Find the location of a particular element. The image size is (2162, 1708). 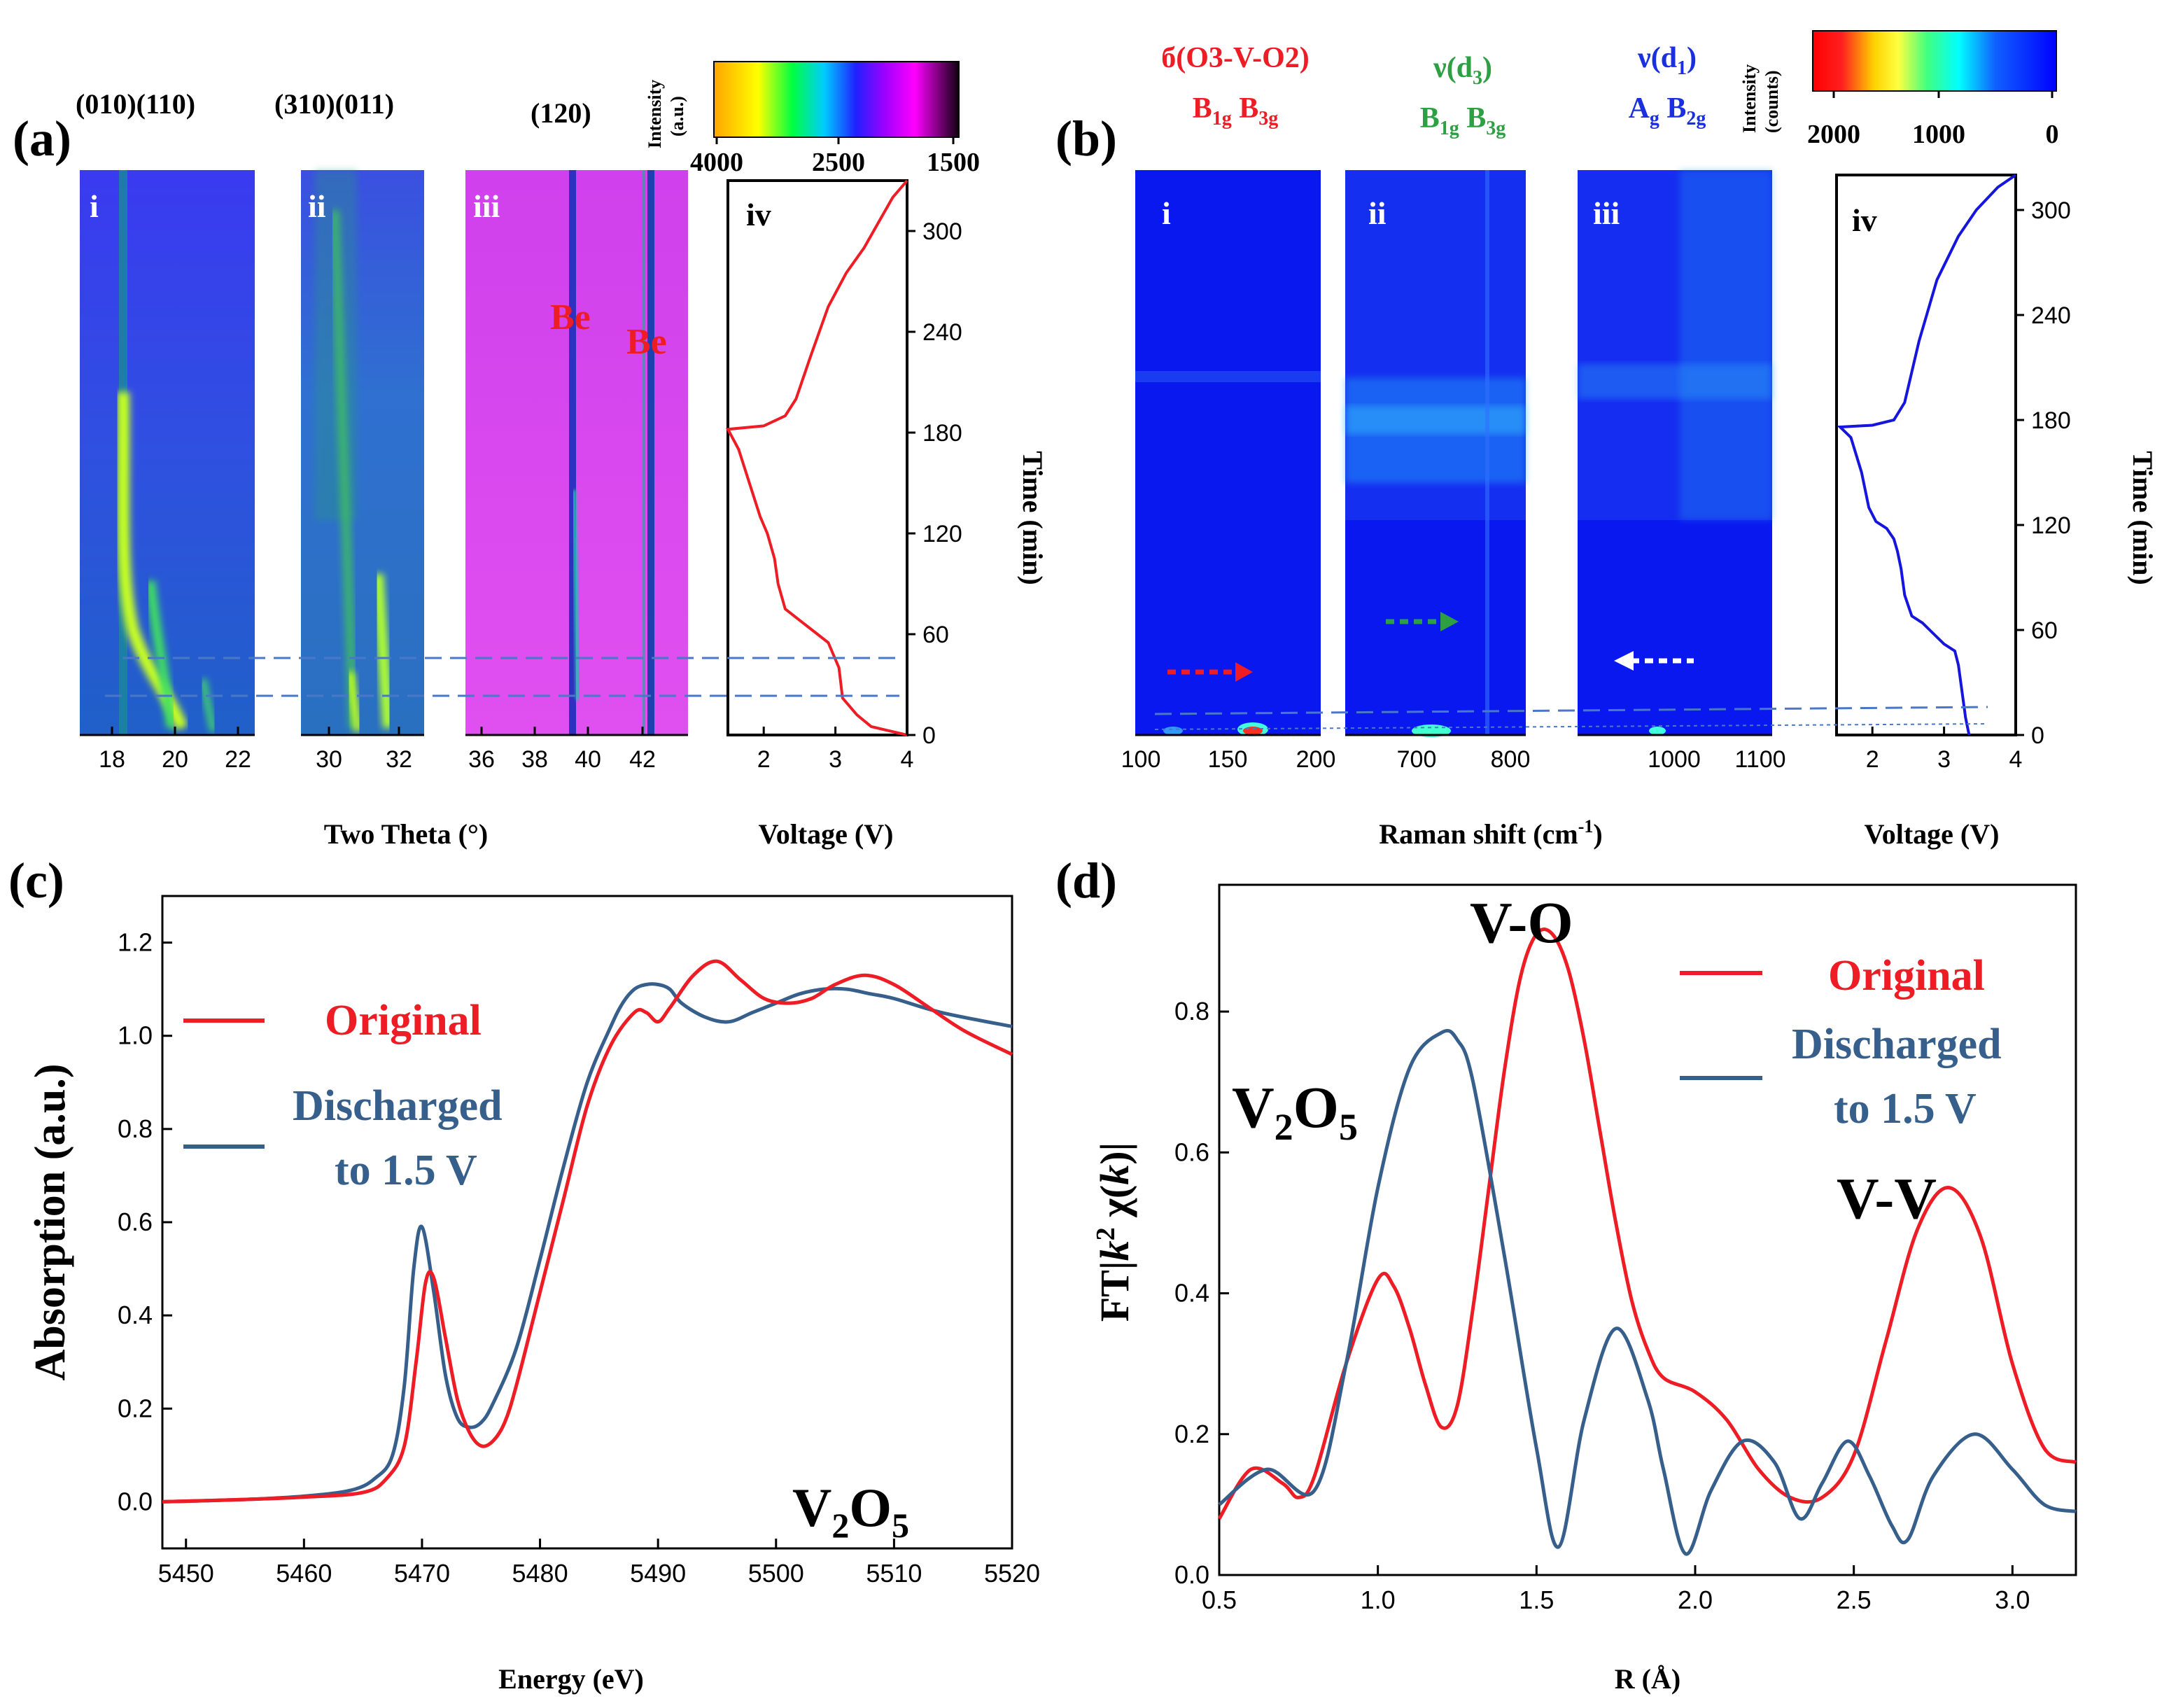

mode-name: ν(d1) is located at coordinates (1667, 60).